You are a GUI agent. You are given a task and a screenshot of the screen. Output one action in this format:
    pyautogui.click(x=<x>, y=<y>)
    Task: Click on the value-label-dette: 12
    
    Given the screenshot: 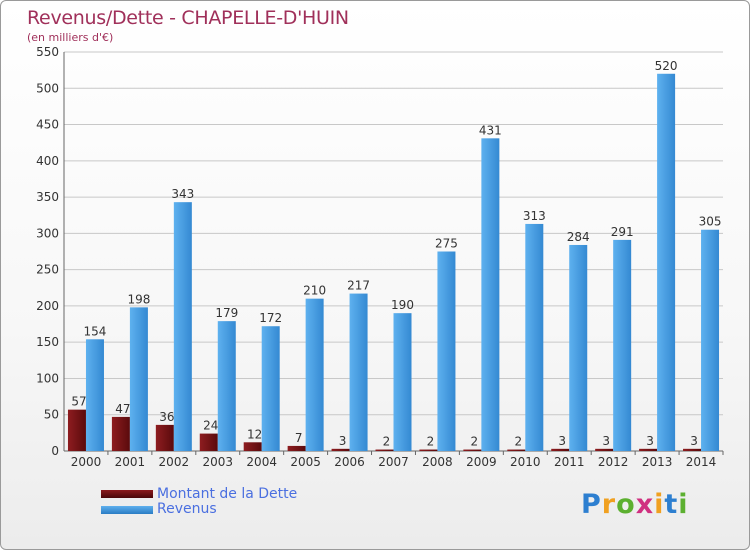 What is the action you would take?
    pyautogui.click(x=254, y=434)
    